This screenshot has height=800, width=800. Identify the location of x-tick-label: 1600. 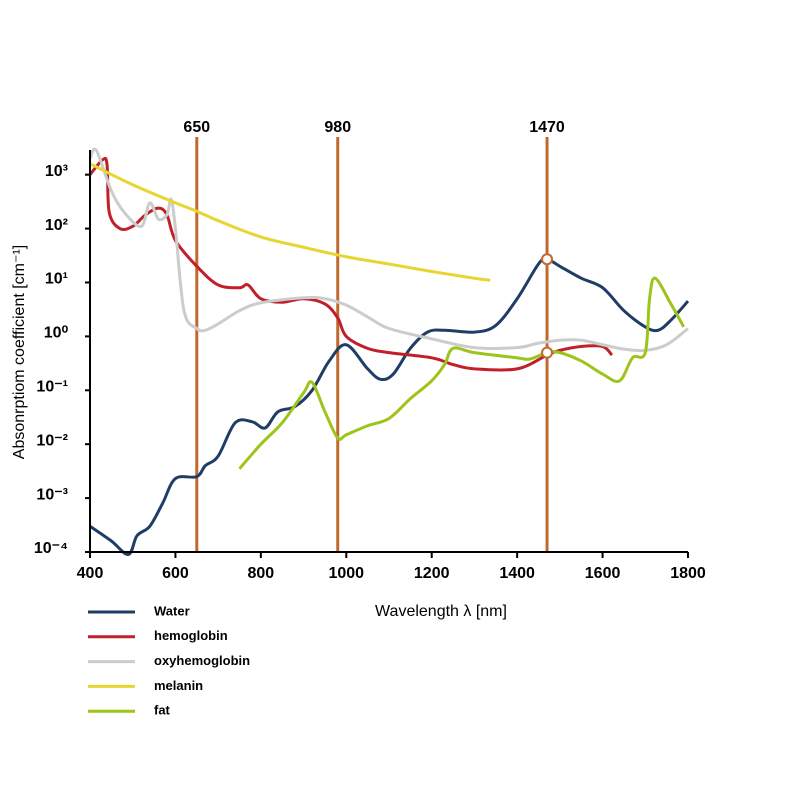
(603, 573).